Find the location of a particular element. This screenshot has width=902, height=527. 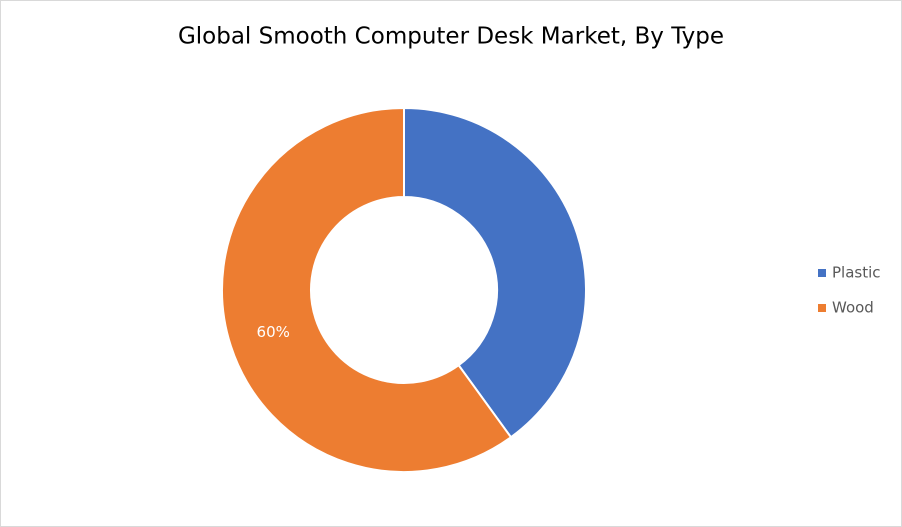

donut-slice is located at coordinates (495, 272).